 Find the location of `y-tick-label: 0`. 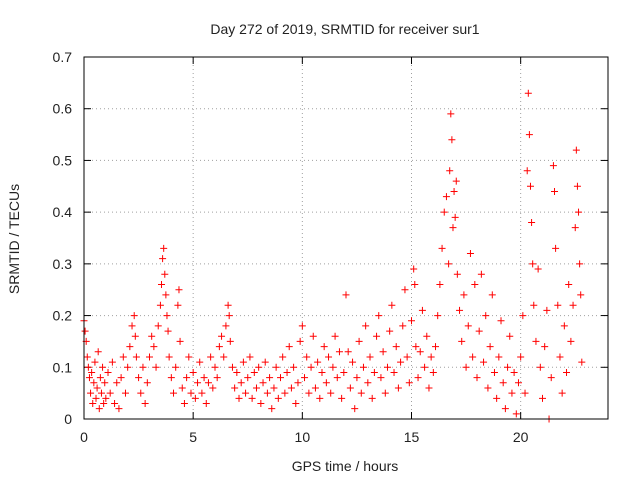

y-tick-label: 0 is located at coordinates (68, 419).